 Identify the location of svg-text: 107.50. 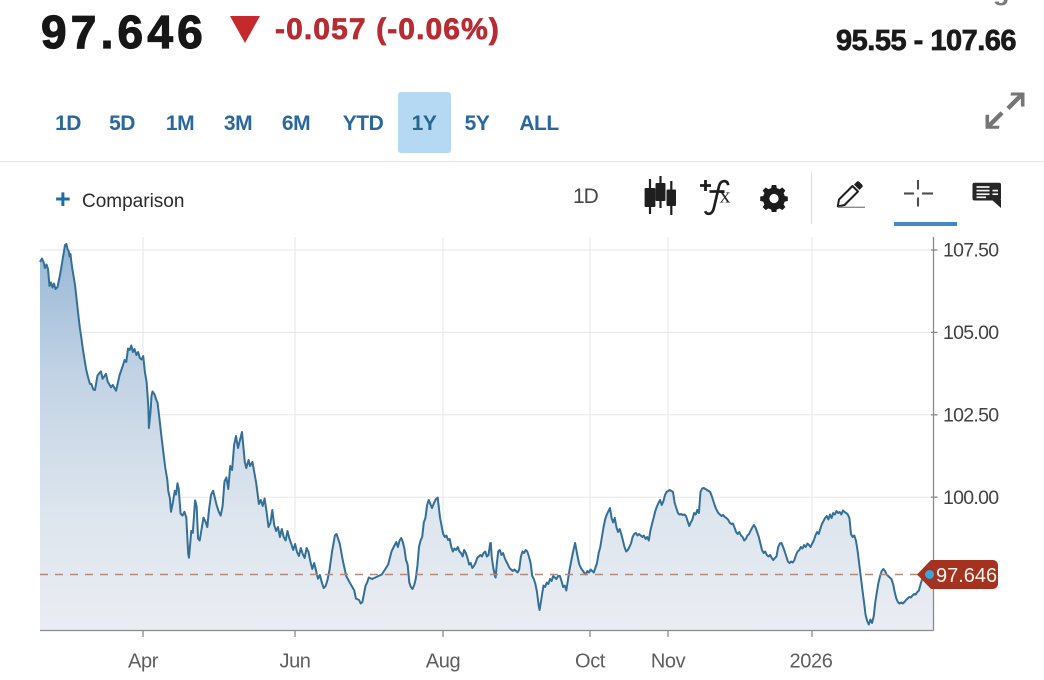
(971, 251).